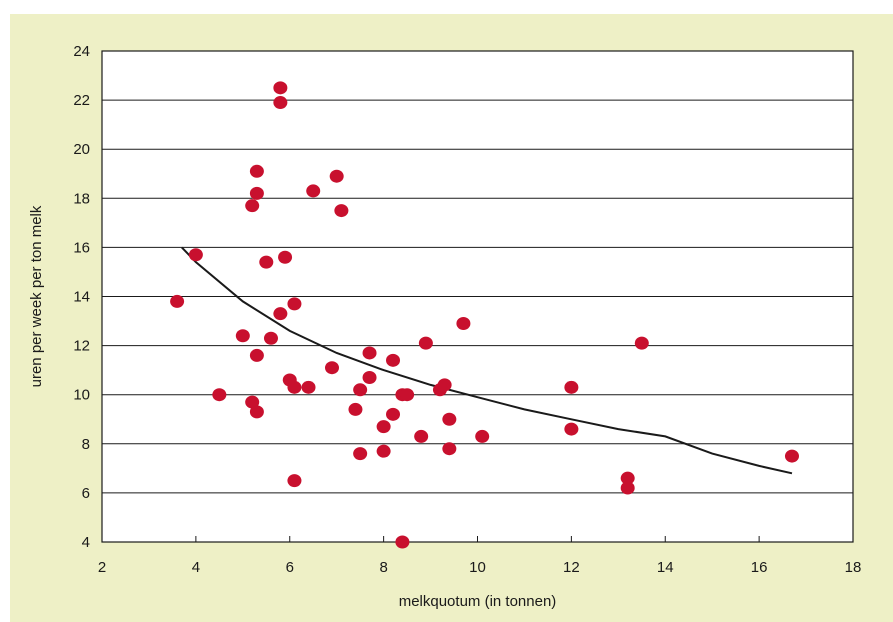 This screenshot has height=622, width=893. What do you see at coordinates (477, 567) in the screenshot?
I see `x-tick-label: 10` at bounding box center [477, 567].